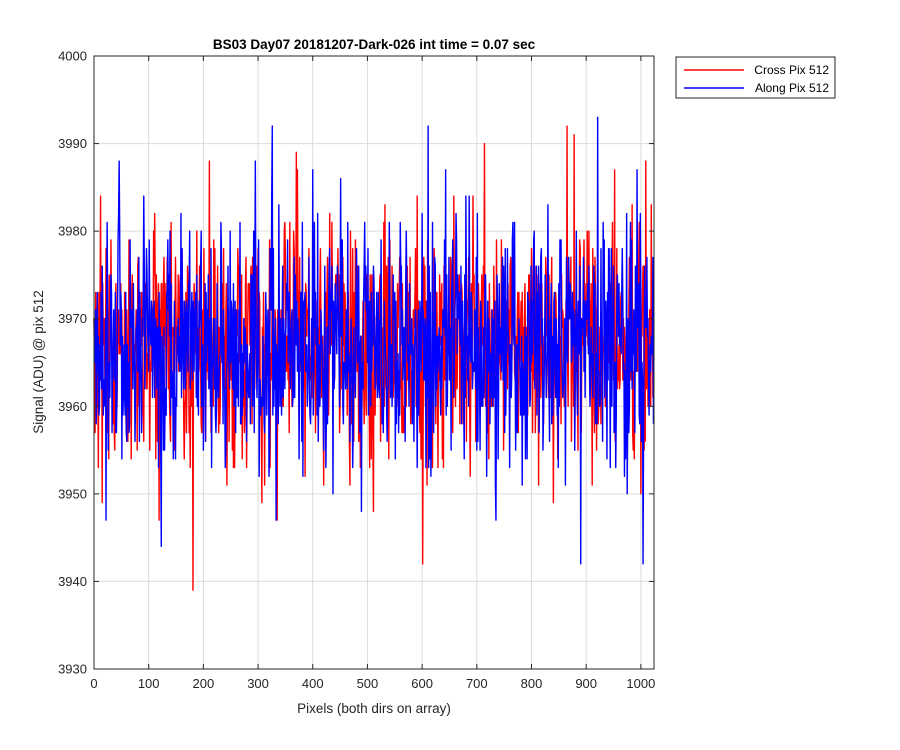 Image resolution: width=900 pixels, height=750 pixels. Describe the element at coordinates (586, 683) in the screenshot. I see `x-tick-label: 900` at that location.